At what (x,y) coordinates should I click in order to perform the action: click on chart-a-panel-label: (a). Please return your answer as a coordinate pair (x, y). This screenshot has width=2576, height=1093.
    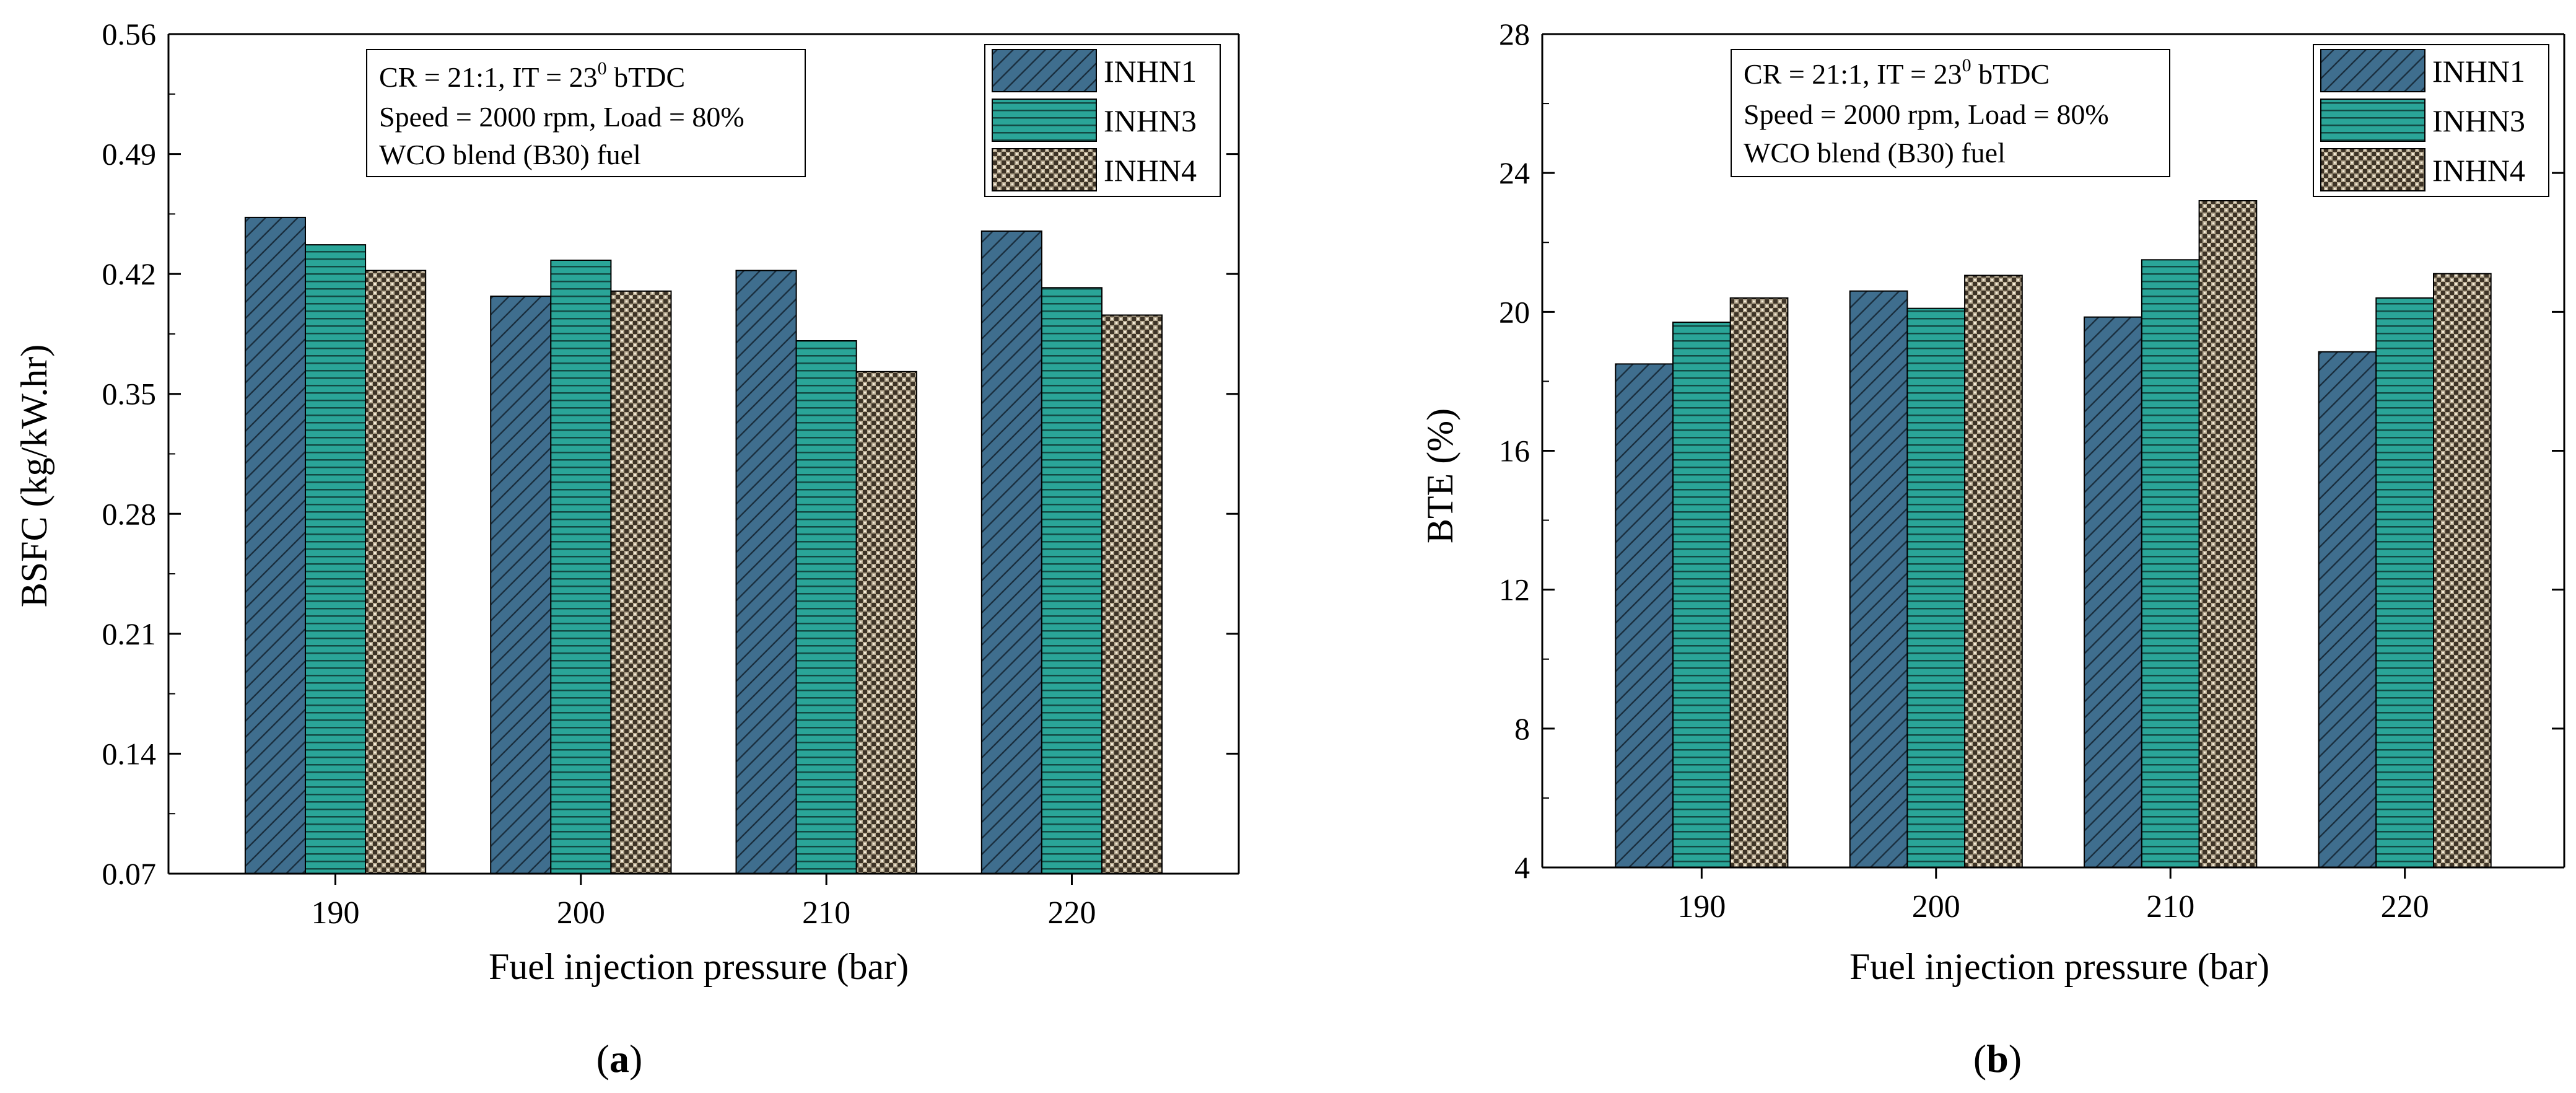
    Looking at the image, I should click on (619, 1059).